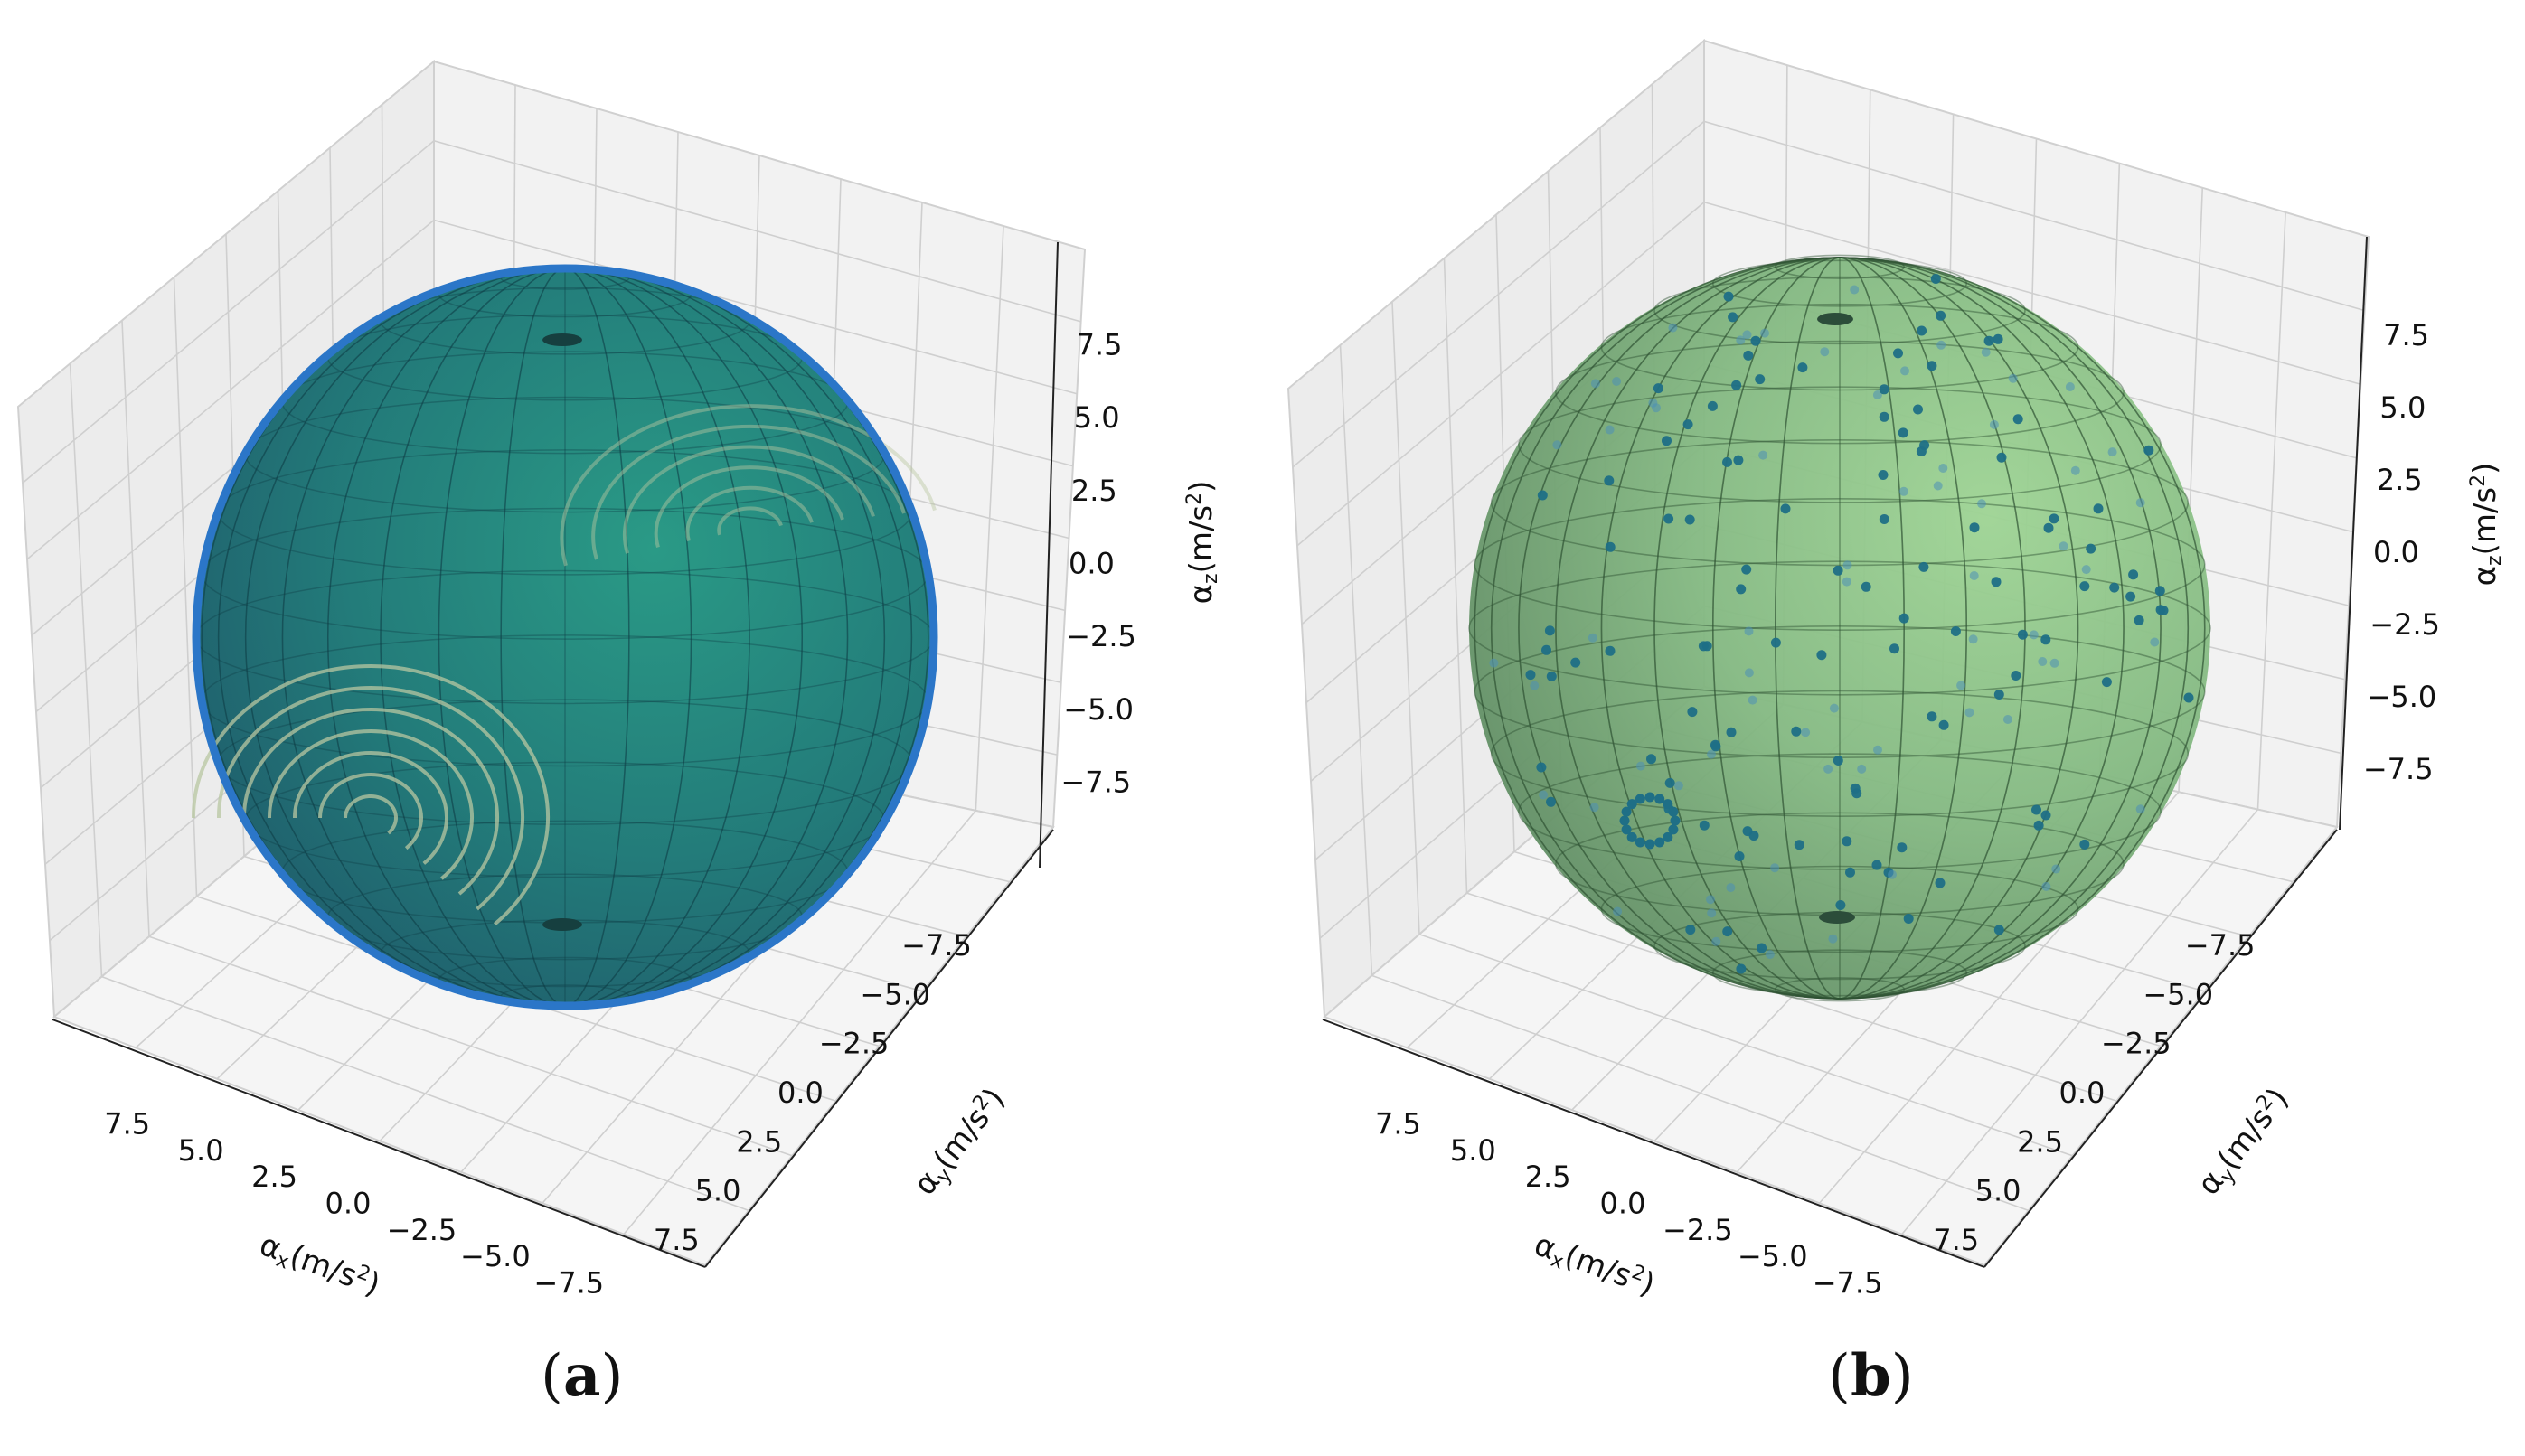 Image resolution: width=2525 pixels, height=1456 pixels. I want to click on y-axis-label: αy(m/s2), so click(2244, 1142).